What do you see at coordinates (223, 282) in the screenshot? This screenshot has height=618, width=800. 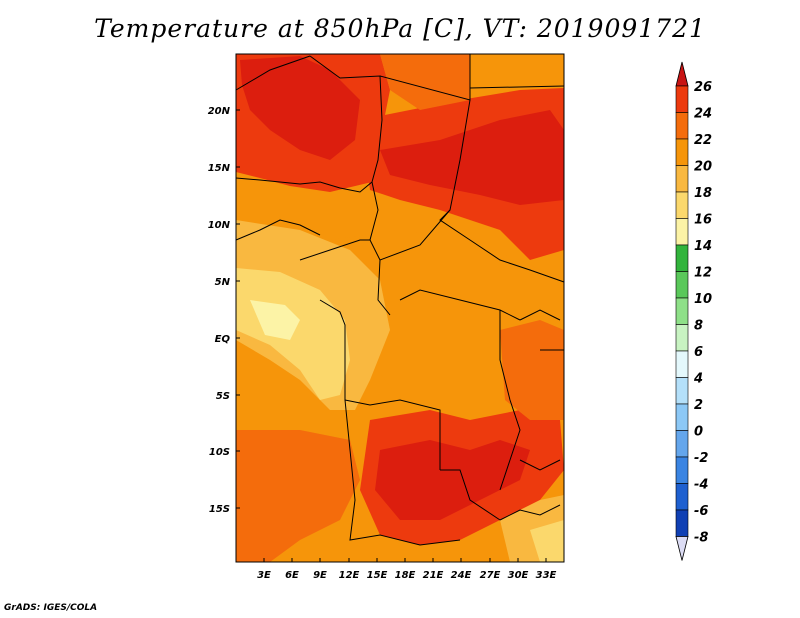 I see `lat-label: 5N` at bounding box center [223, 282].